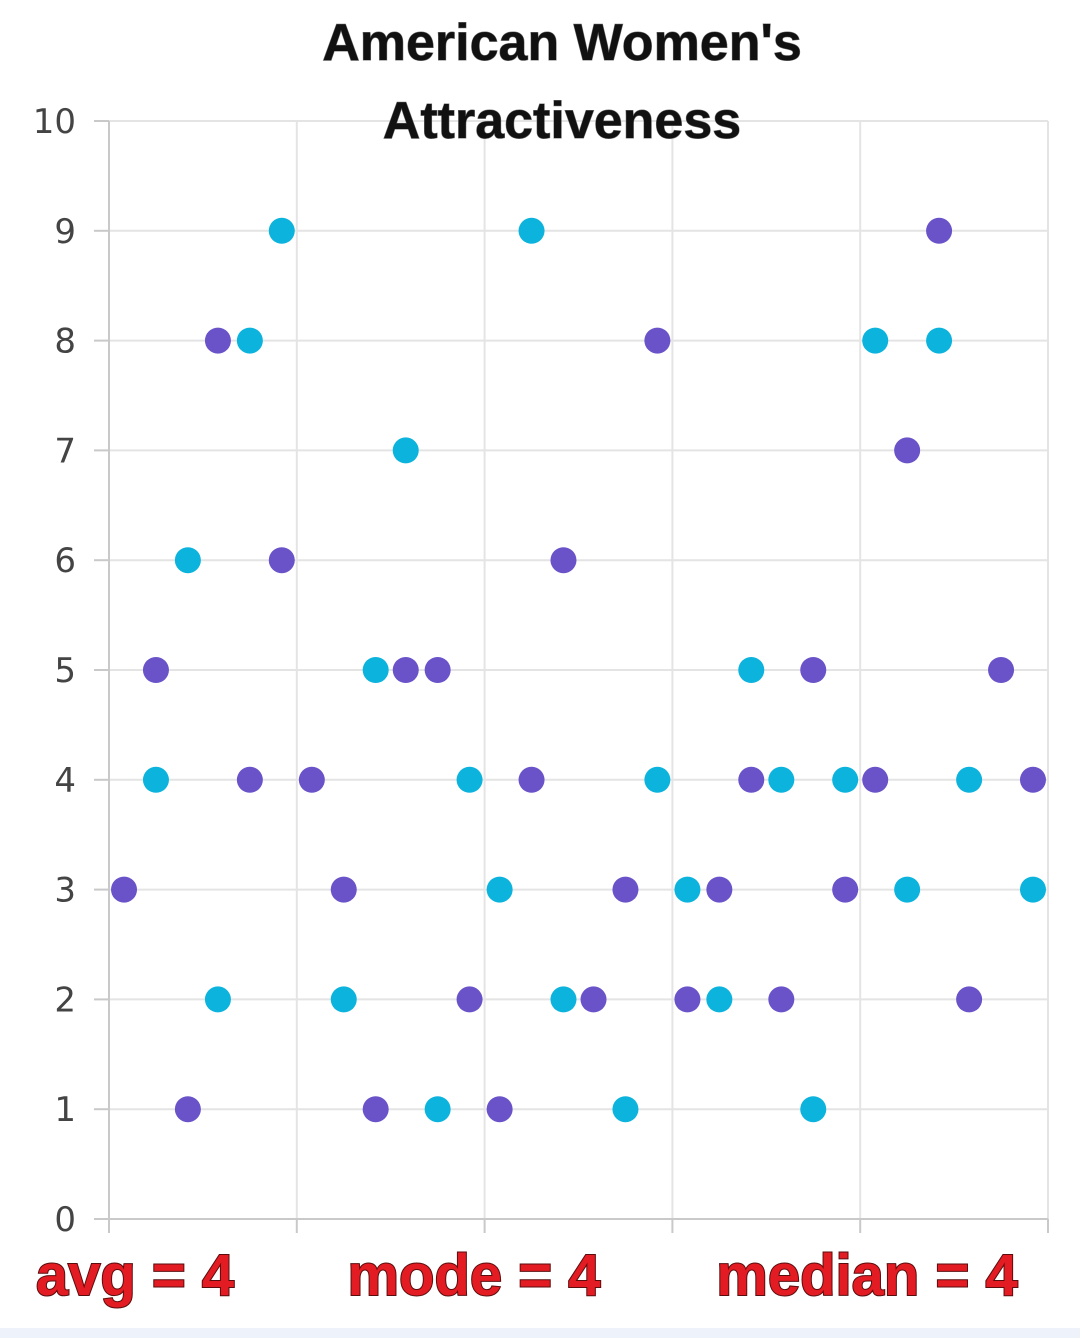 Image resolution: width=1080 pixels, height=1338 pixels. What do you see at coordinates (65, 781) in the screenshot?
I see `y-tick-label: 4` at bounding box center [65, 781].